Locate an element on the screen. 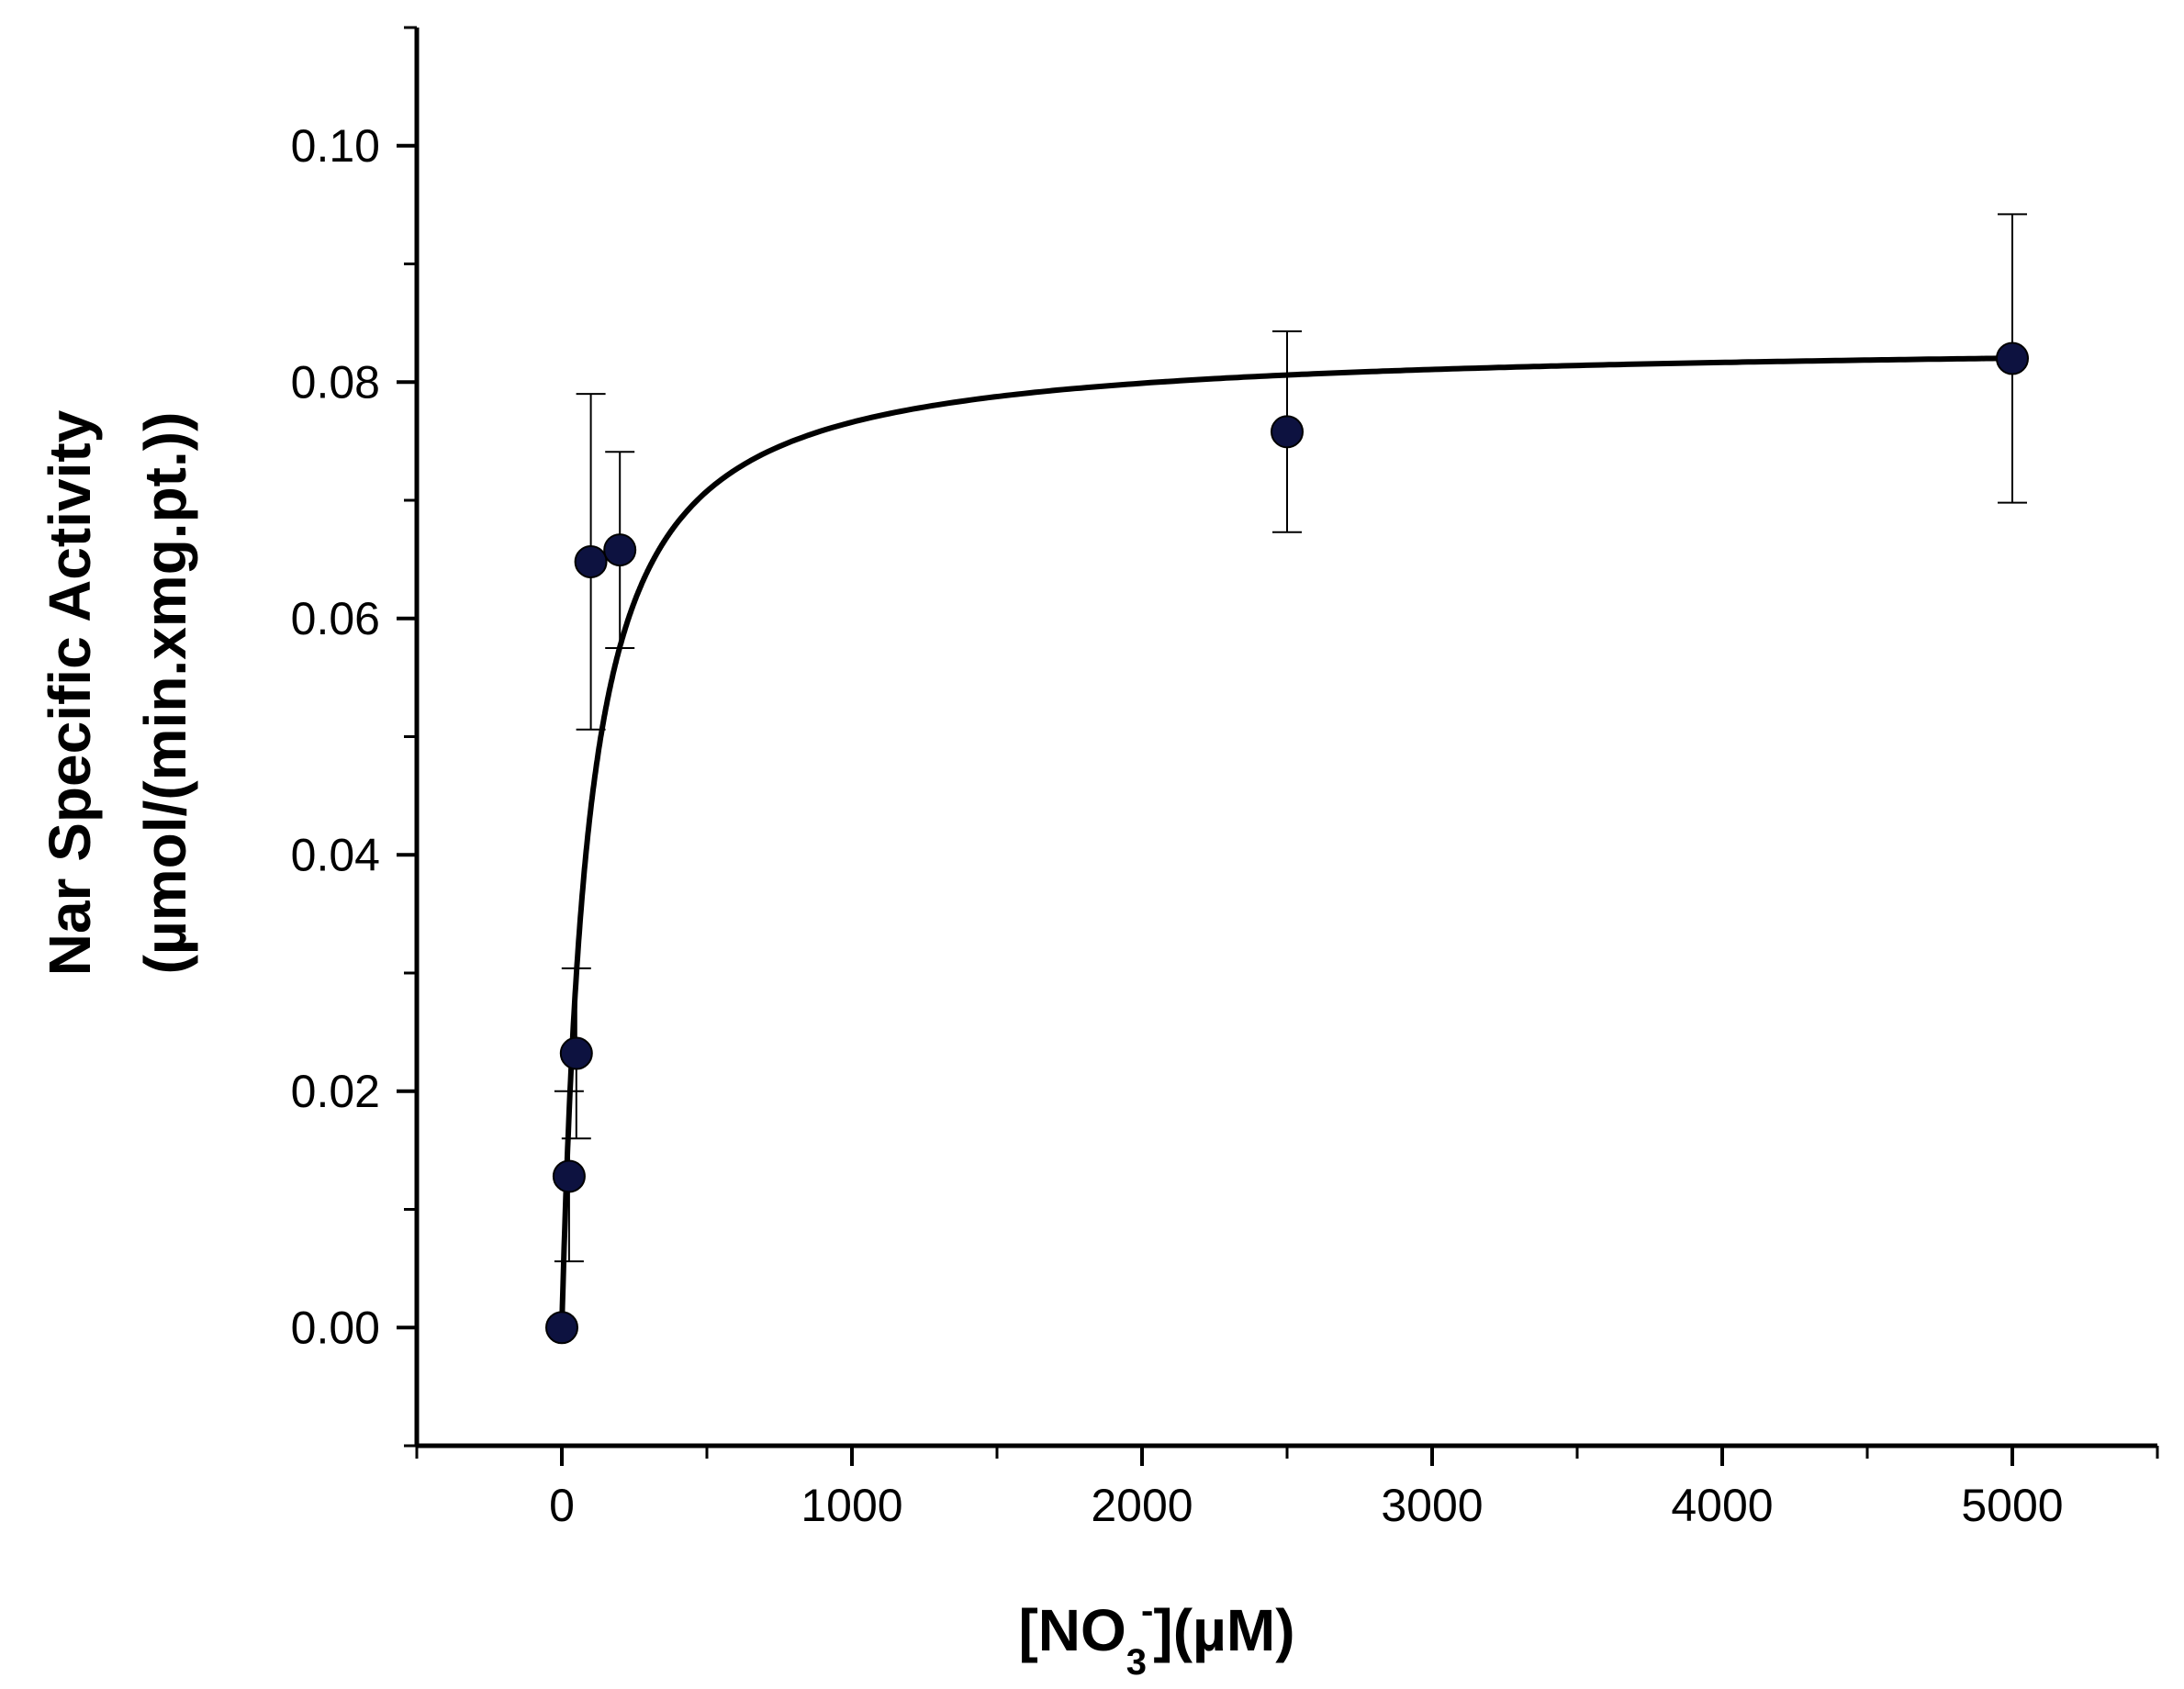 The image size is (2184, 1689). x-tick-label: 4000 is located at coordinates (1722, 1506).